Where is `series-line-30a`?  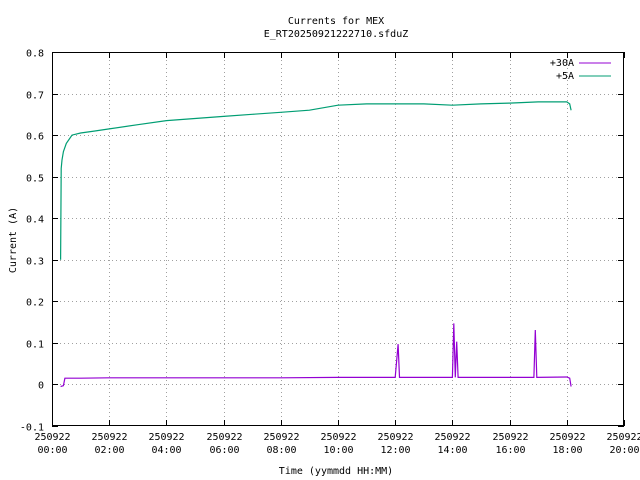 series-line-30a is located at coordinates (316, 355).